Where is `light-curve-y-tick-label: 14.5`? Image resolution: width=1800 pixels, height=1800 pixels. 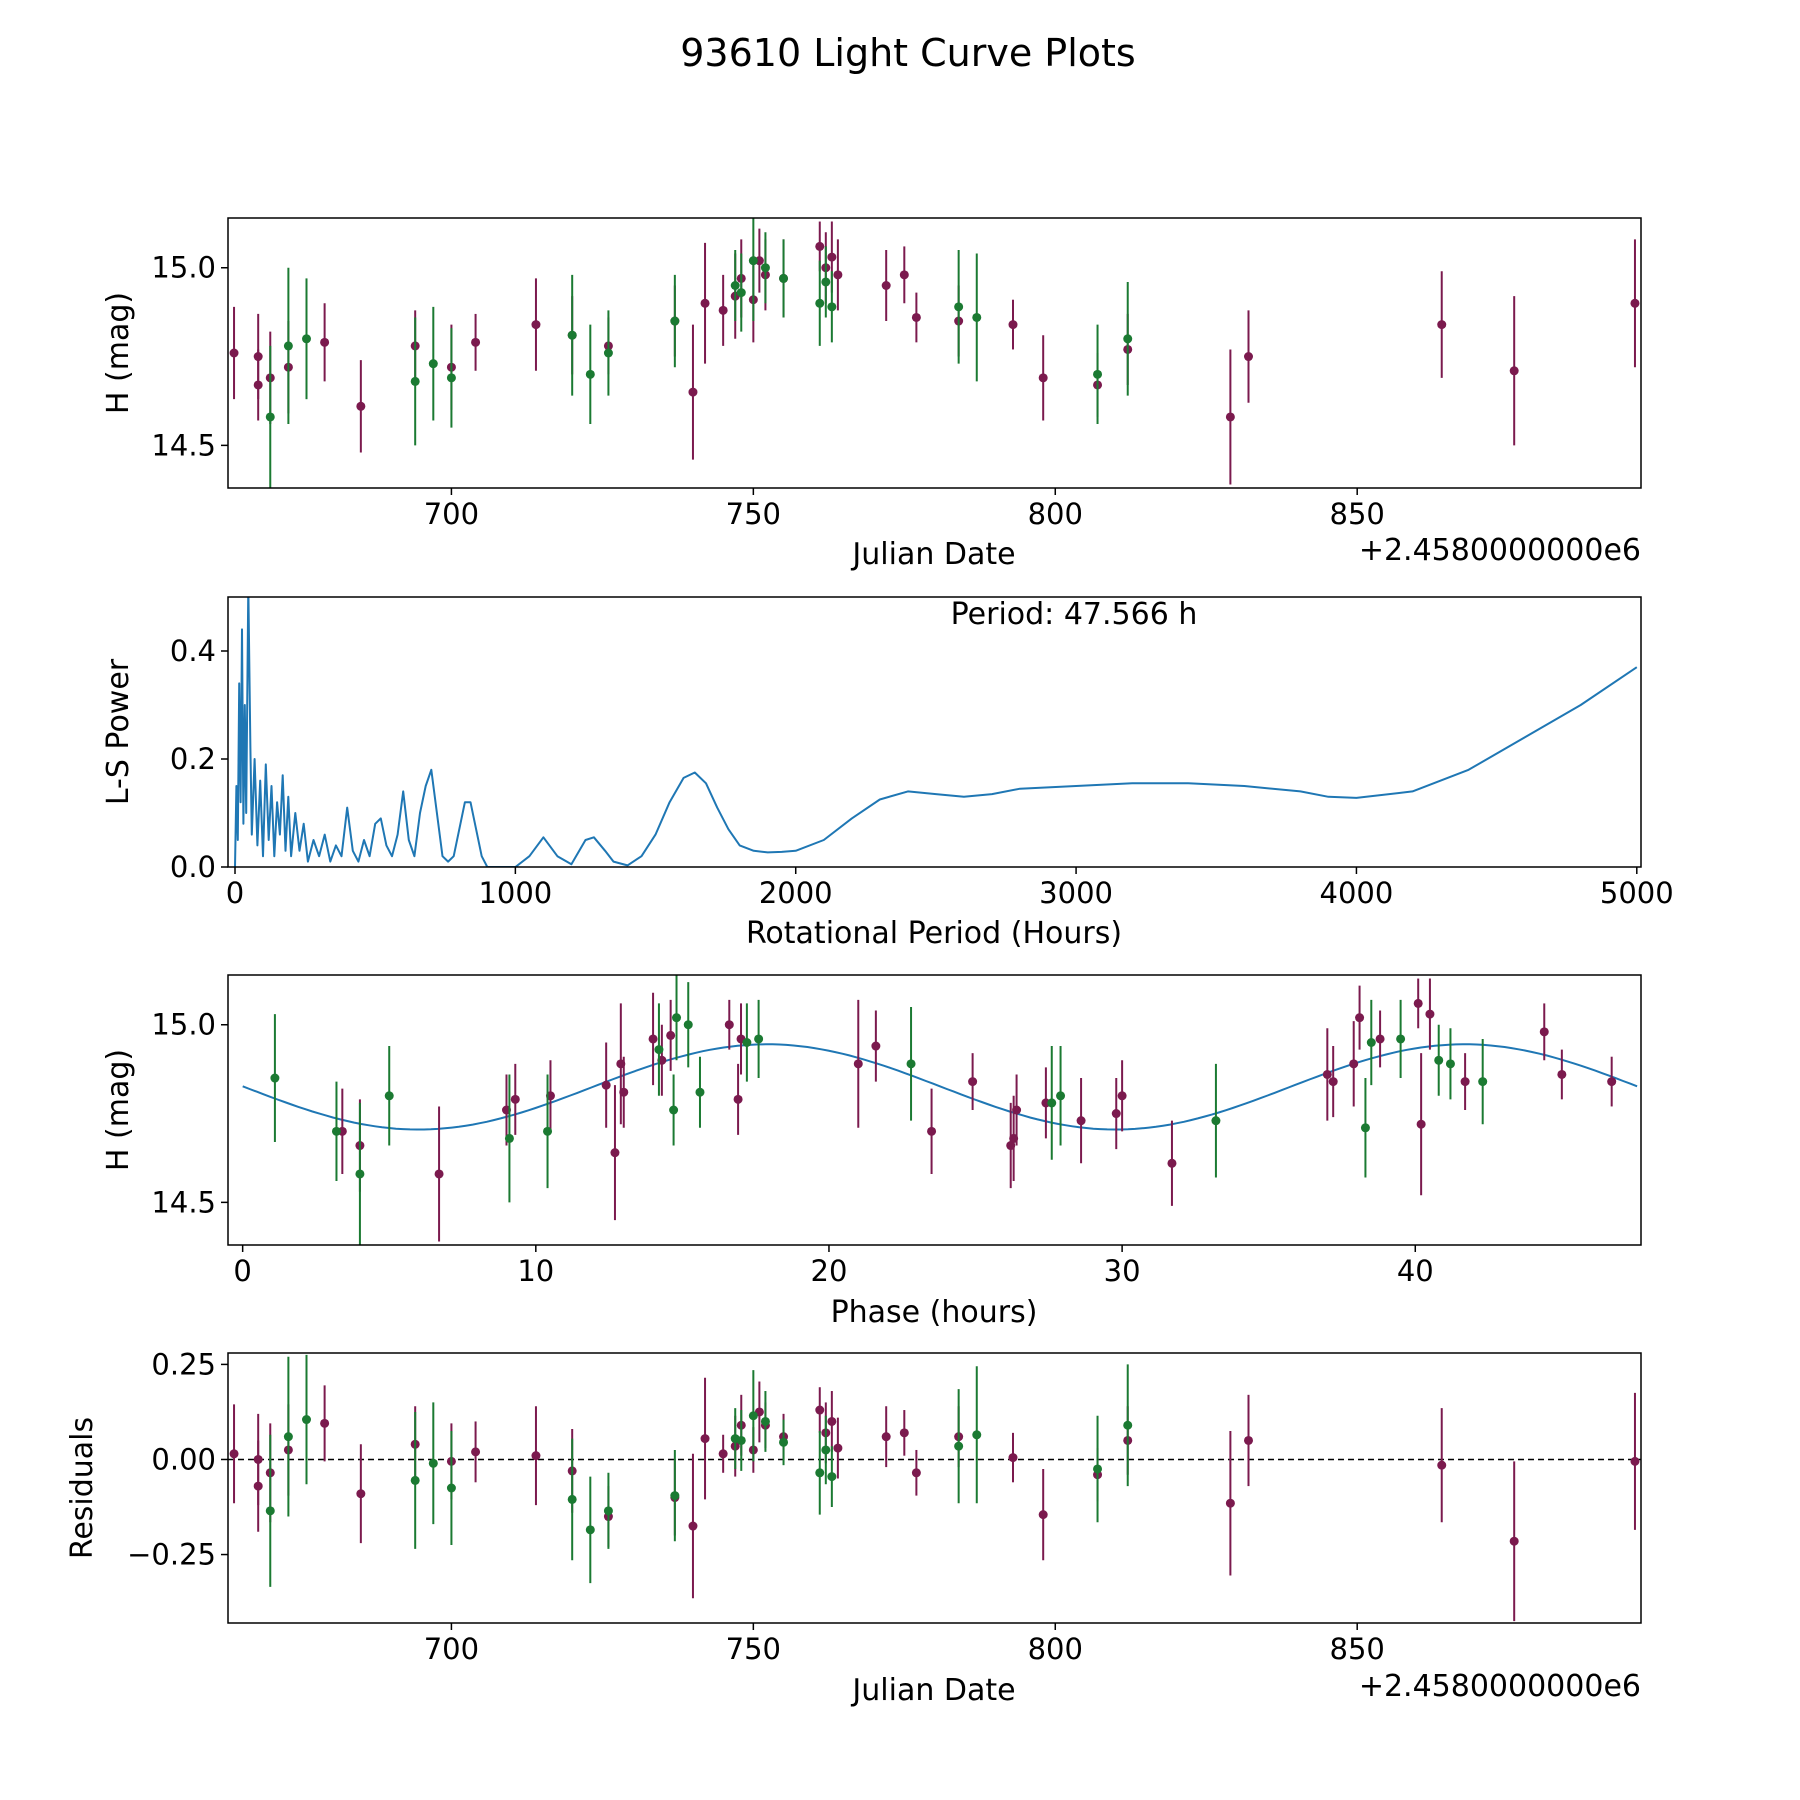
light-curve-y-tick-label: 14.5 is located at coordinates (183, 445).